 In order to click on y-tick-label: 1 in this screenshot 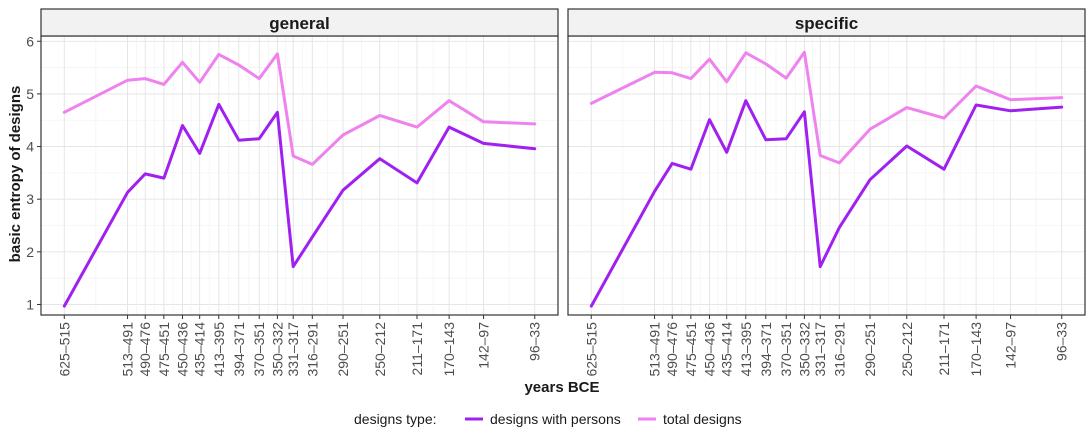, I will do `click(30, 304)`.